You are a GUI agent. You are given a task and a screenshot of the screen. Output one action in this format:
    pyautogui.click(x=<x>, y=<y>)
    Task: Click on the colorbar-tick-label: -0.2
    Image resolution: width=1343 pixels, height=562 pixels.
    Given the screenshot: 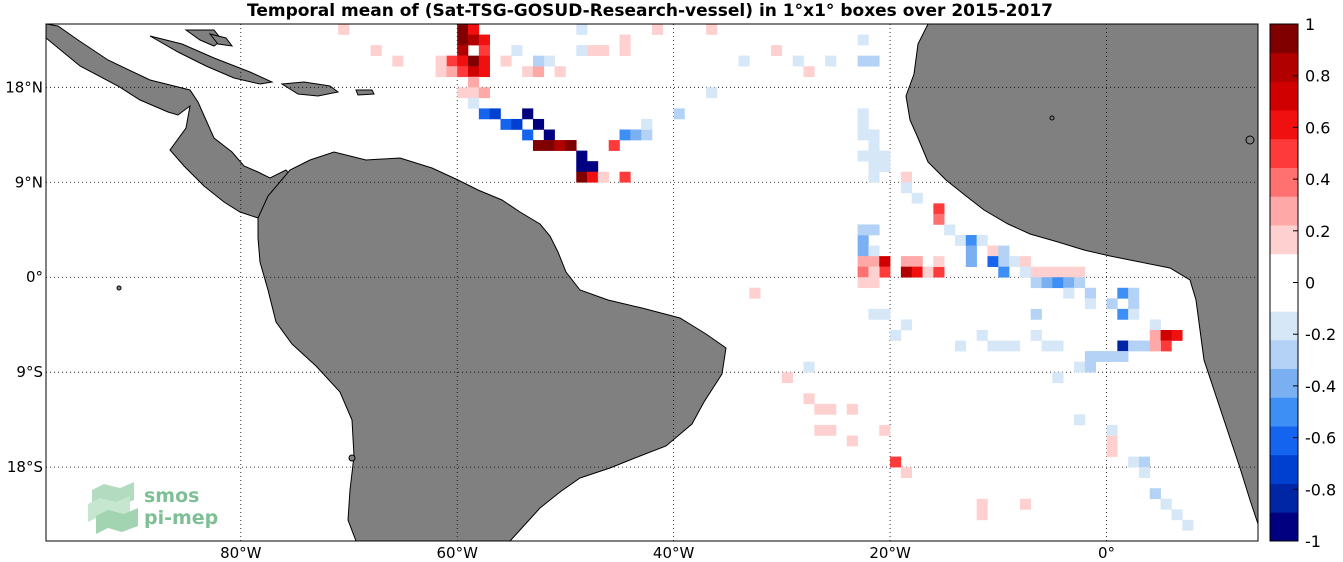 What is the action you would take?
    pyautogui.click(x=1320, y=334)
    